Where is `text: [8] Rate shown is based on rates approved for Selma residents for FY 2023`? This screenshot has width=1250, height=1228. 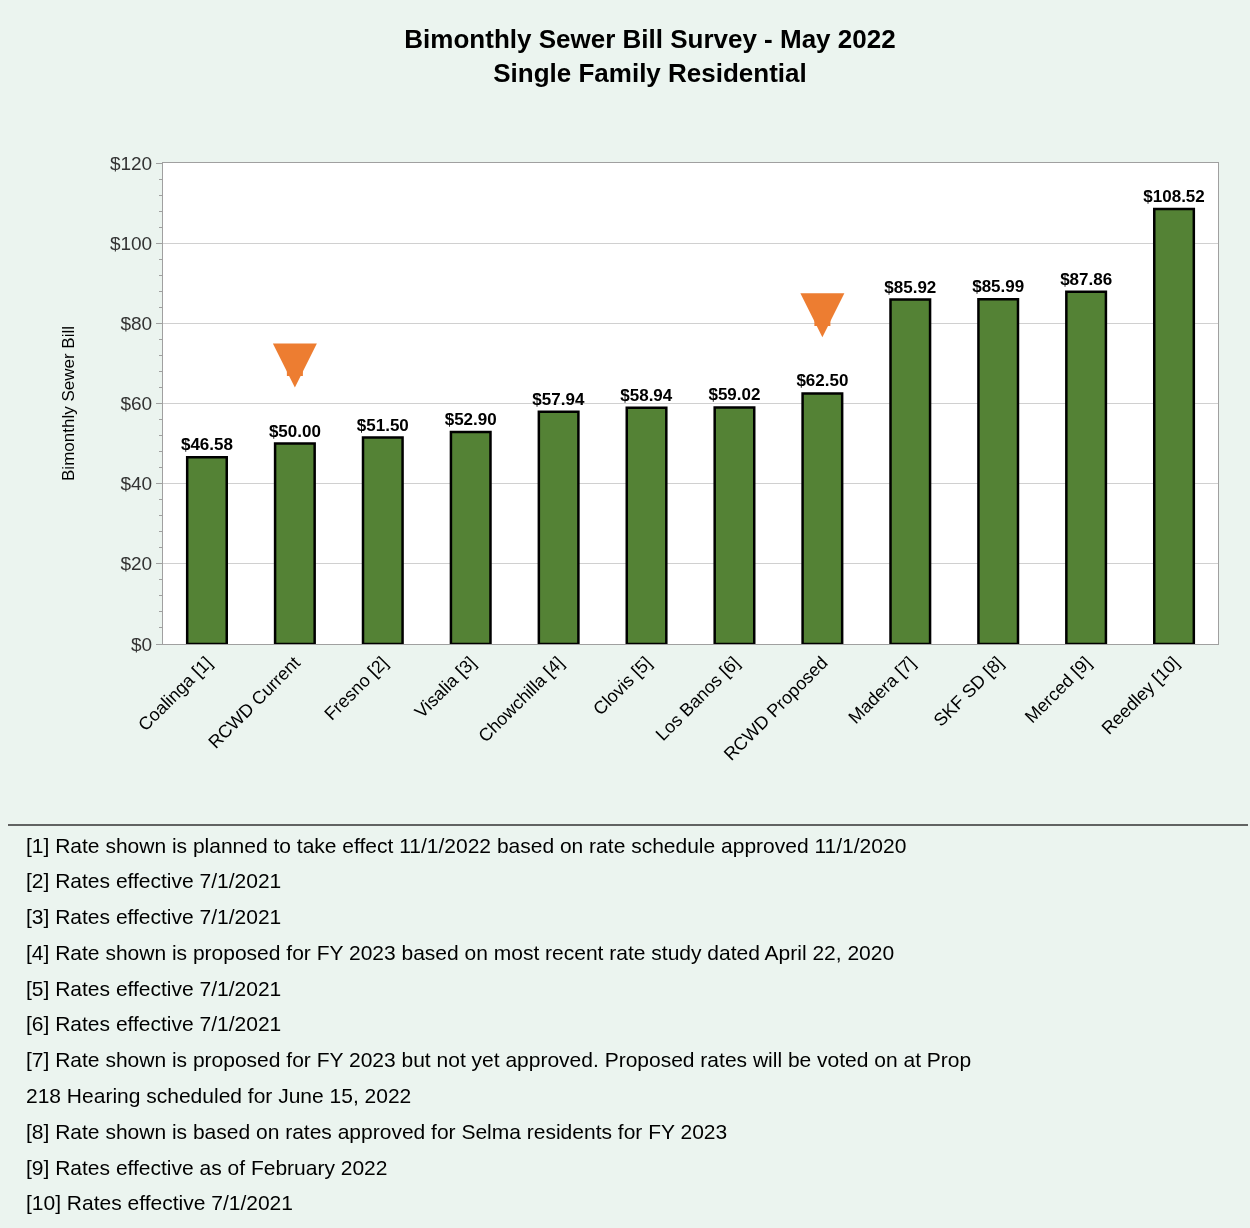 text: [8] Rate shown is based on rates approved for Selma residents for FY 2023 is located at coordinates (377, 1131).